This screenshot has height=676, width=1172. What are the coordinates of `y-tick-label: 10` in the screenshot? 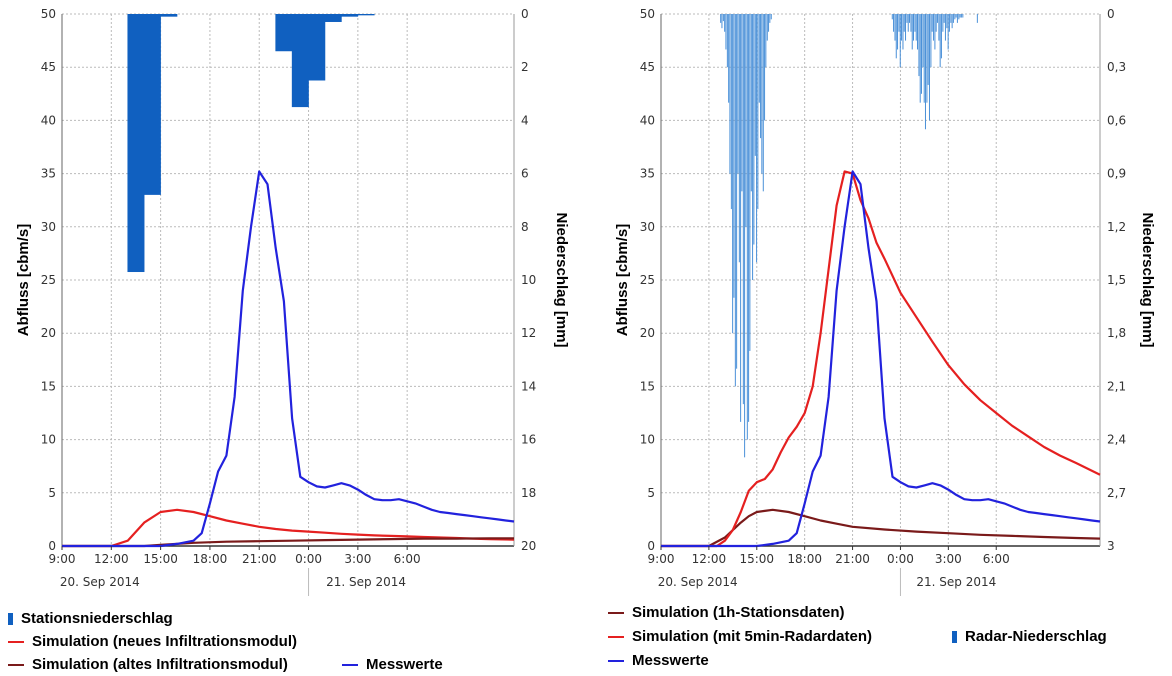 It's located at (647, 440).